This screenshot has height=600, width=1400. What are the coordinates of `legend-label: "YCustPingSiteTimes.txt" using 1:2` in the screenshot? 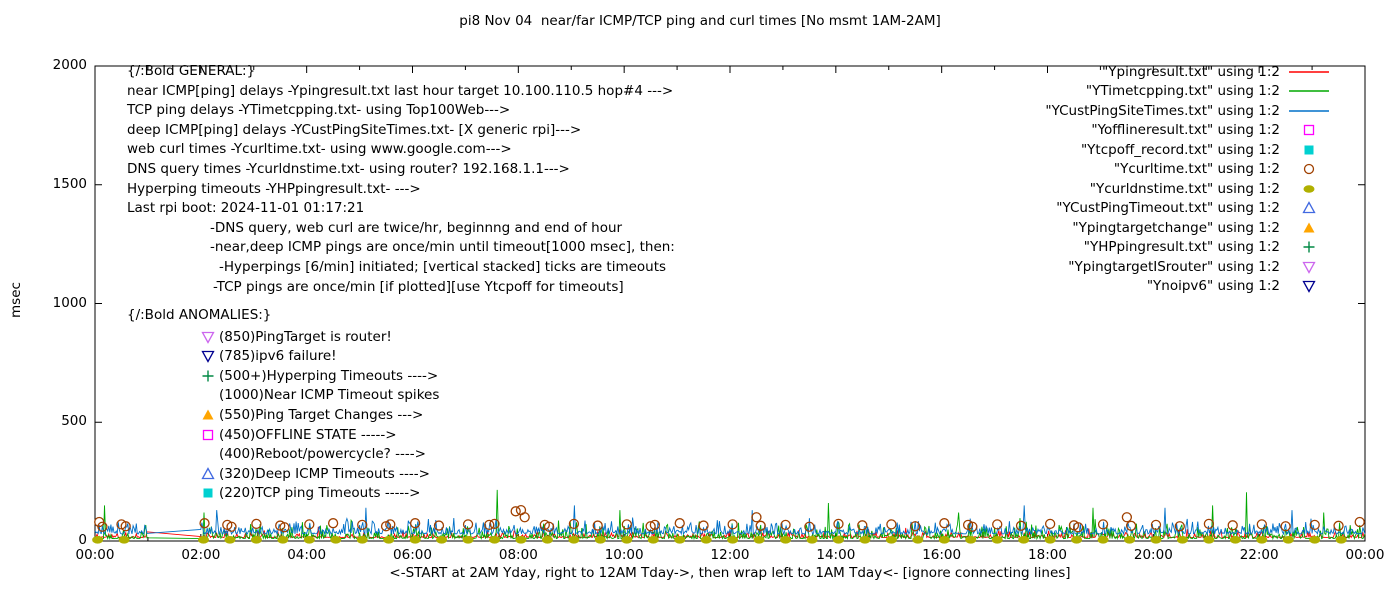 It's located at (1162, 110).